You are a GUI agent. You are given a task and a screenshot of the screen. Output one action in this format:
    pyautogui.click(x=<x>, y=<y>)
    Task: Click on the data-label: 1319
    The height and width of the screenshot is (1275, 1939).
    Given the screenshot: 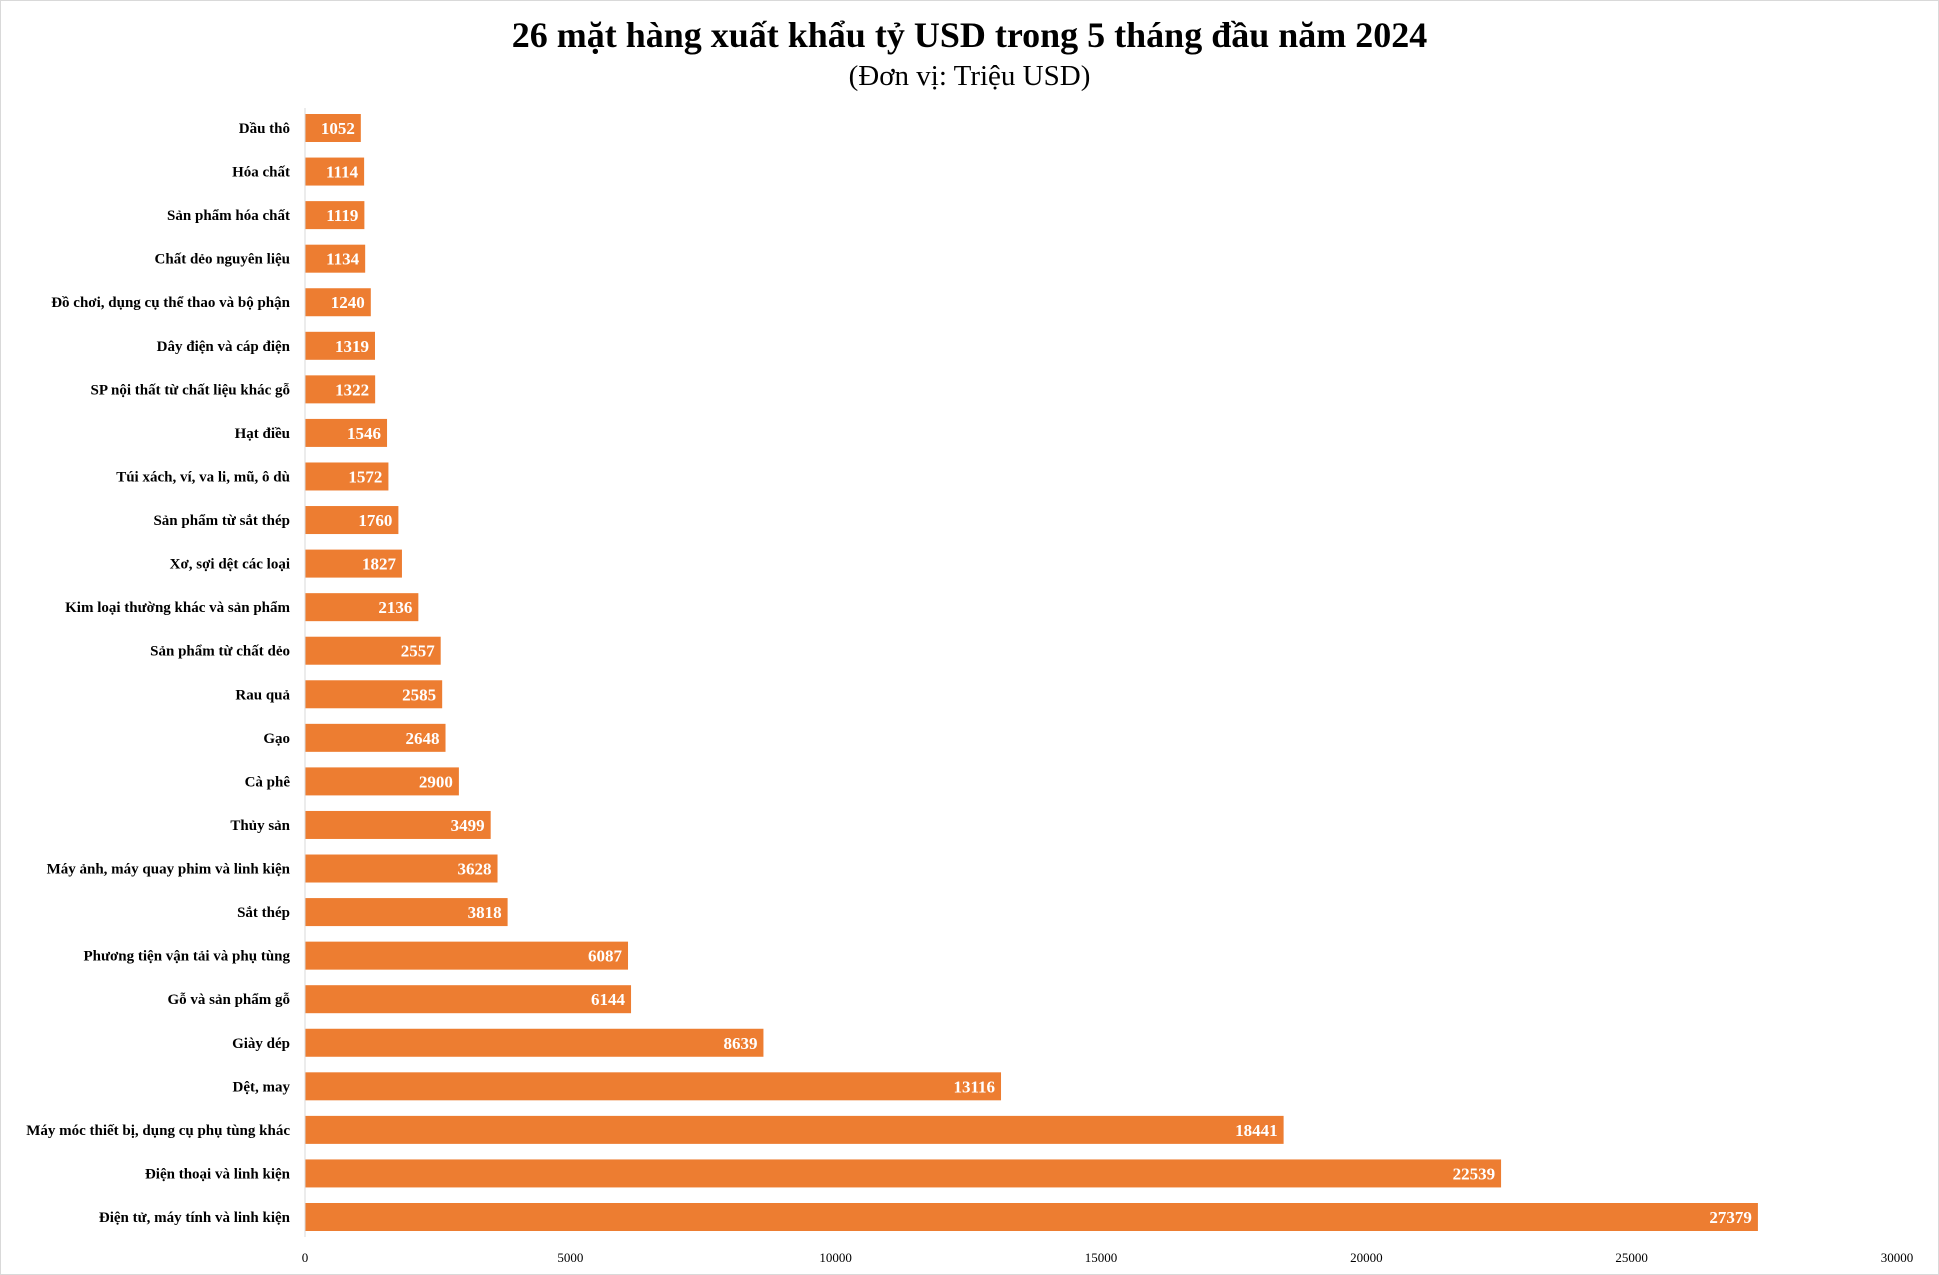 What is the action you would take?
    pyautogui.click(x=352, y=346)
    